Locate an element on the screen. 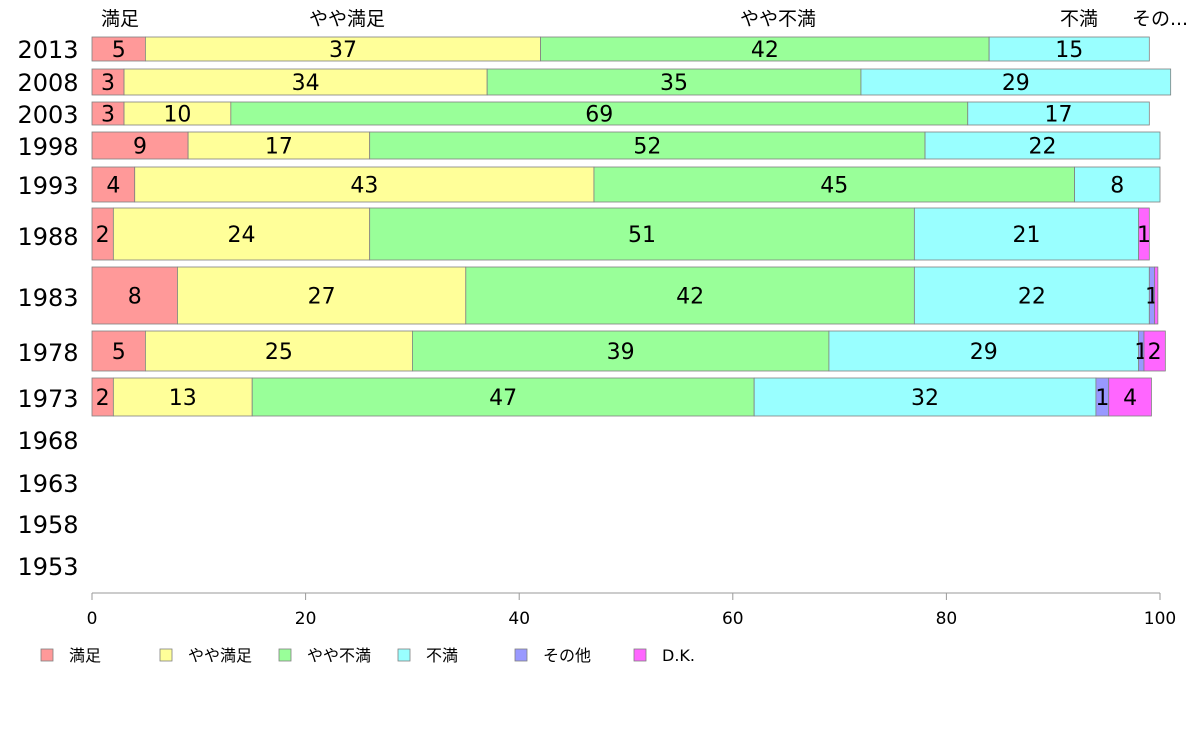 This screenshot has width=1188, height=740. bar-segment-1993-yaya-fuman is located at coordinates (834, 184).